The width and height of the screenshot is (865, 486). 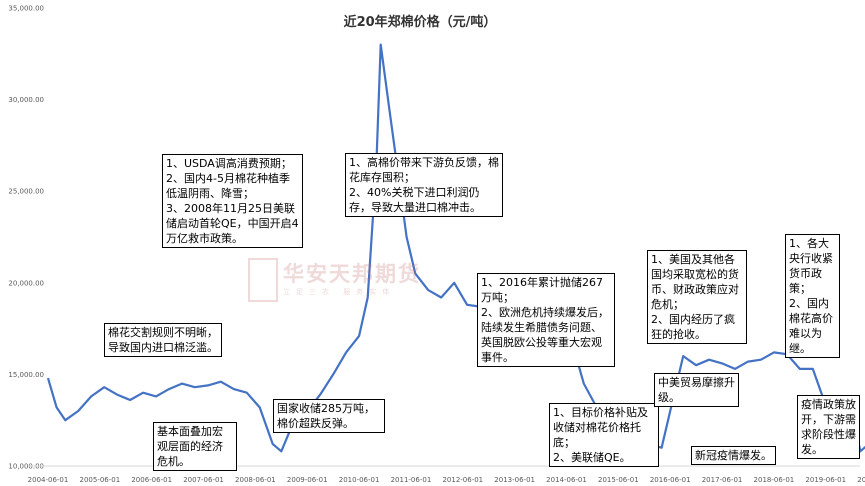 What do you see at coordinates (696, 390) in the screenshot?
I see `annotation-box: 中美贸易摩擦升级。` at bounding box center [696, 390].